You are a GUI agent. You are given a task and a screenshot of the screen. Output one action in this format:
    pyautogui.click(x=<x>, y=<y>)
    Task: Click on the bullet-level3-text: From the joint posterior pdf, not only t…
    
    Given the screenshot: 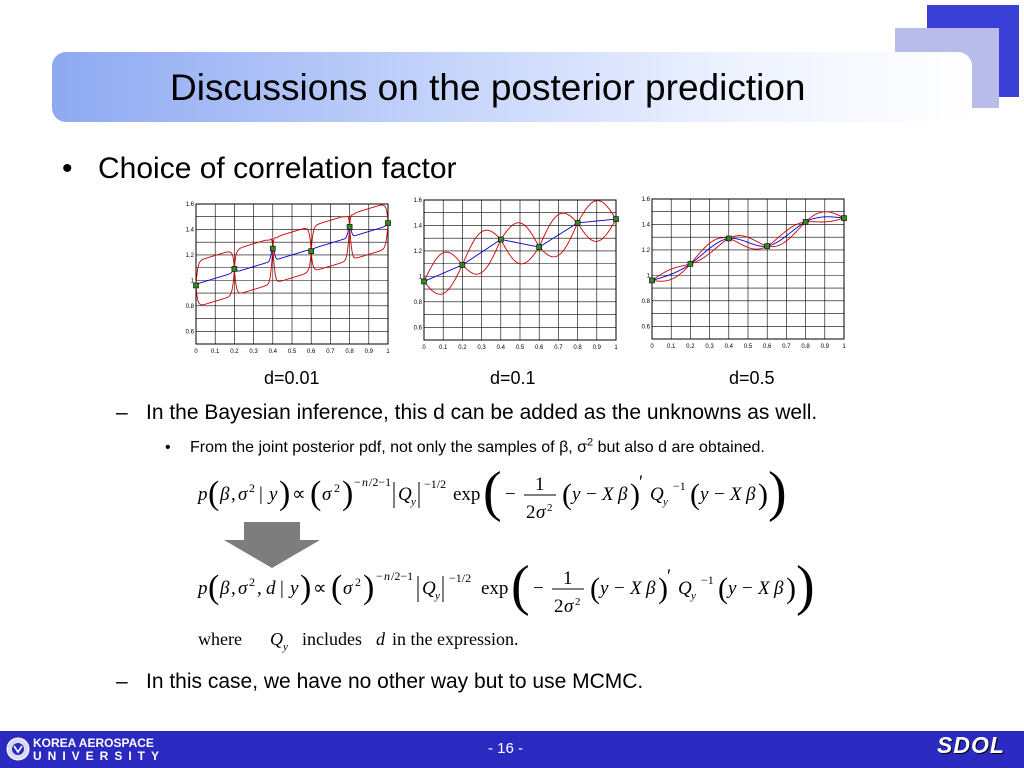 What is the action you would take?
    pyautogui.click(x=477, y=447)
    